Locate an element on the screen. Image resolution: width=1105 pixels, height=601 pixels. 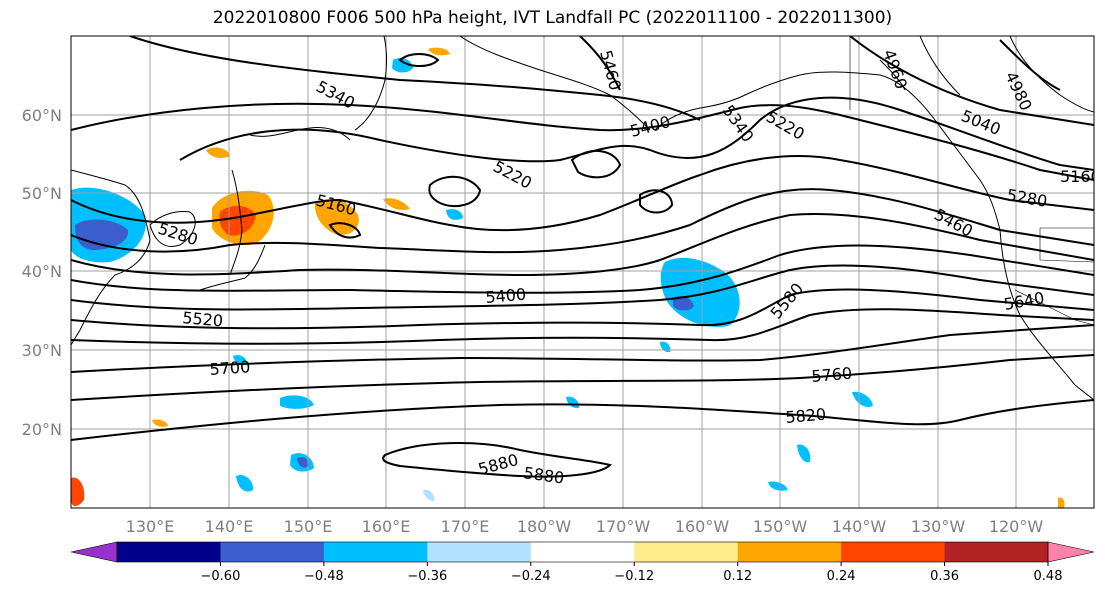
contour-5400-upper is located at coordinates (582, 141).